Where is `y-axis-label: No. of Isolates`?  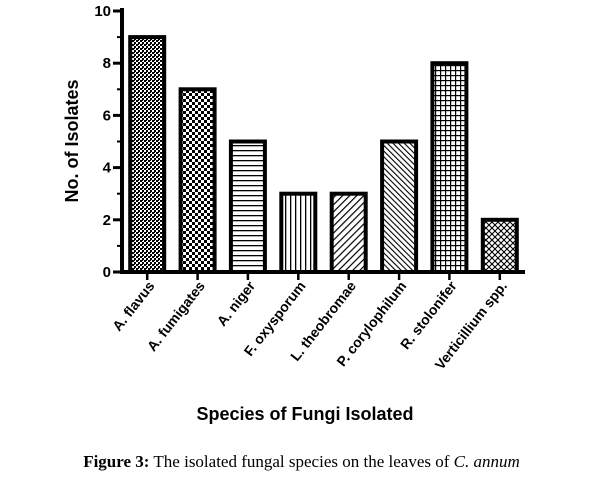 y-axis-label: No. of Isolates is located at coordinates (72, 140).